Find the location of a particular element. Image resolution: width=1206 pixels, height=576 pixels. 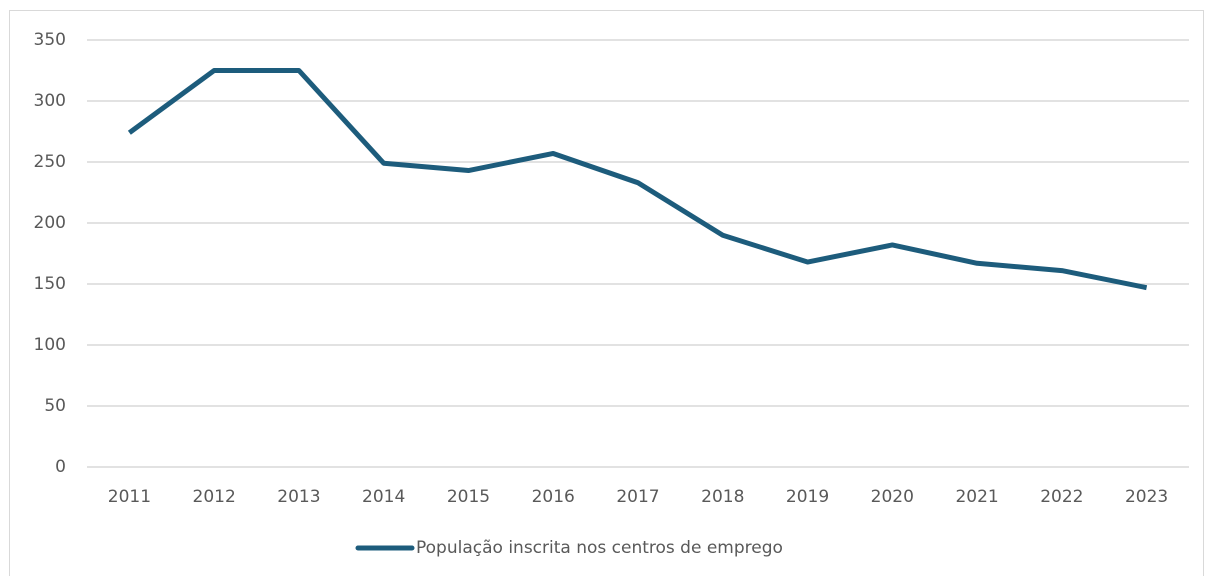

x-tick-label: 2018 is located at coordinates (722, 497).